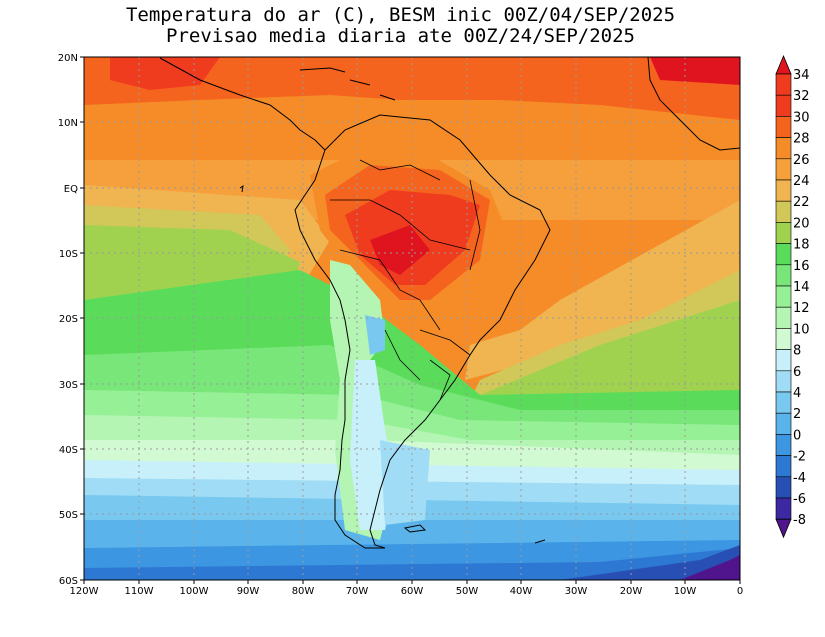 The width and height of the screenshot is (825, 637). I want to click on lat-label: 20N, so click(68, 58).